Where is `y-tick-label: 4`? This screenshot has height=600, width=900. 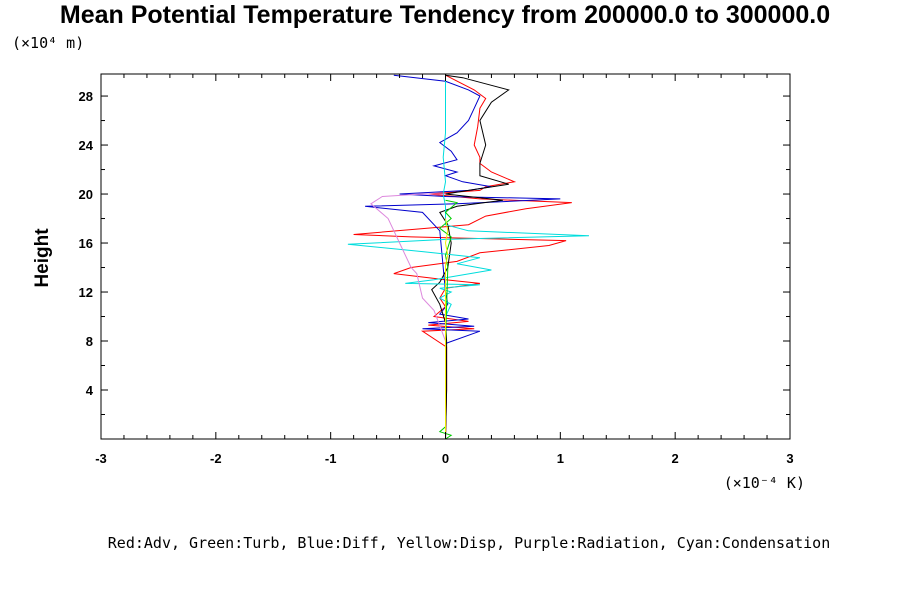 y-tick-label: 4 is located at coordinates (90, 390).